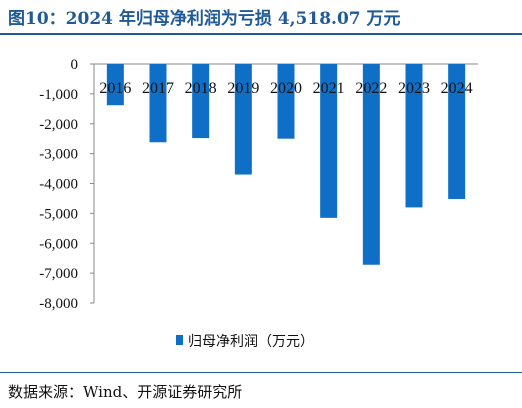 Image resolution: width=522 pixels, height=408 pixels. I want to click on y-tick-label: -2,000, so click(58, 125).